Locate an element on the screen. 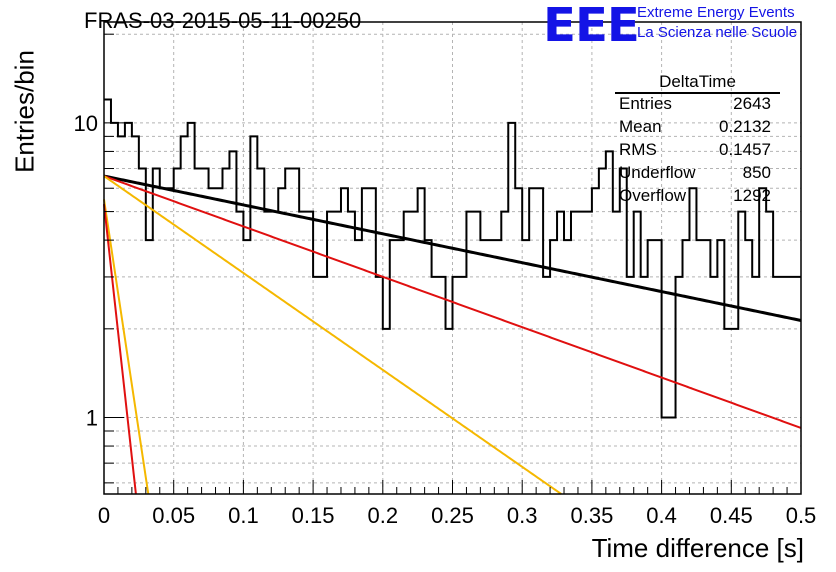 Image resolution: width=836 pixels, height=572 pixels. stats-row-rms: RMS 0.1457 is located at coordinates (694, 151).